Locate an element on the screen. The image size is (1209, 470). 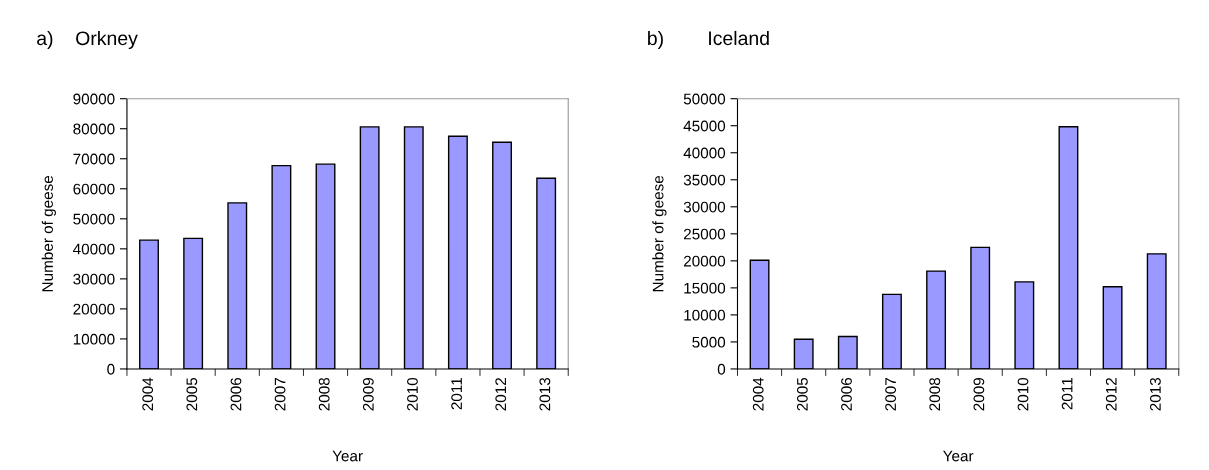
y-tick-label: 90000 is located at coordinates (94, 99).